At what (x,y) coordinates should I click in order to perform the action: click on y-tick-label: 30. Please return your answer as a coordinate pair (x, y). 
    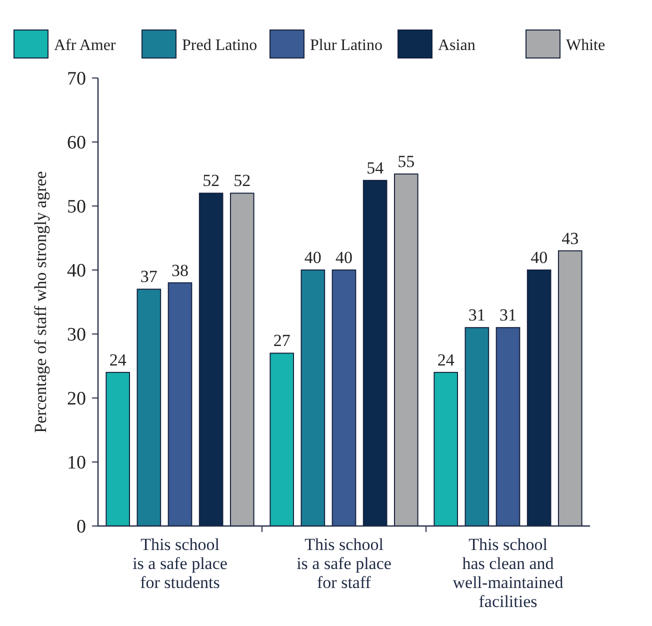
    Looking at the image, I should click on (76, 335).